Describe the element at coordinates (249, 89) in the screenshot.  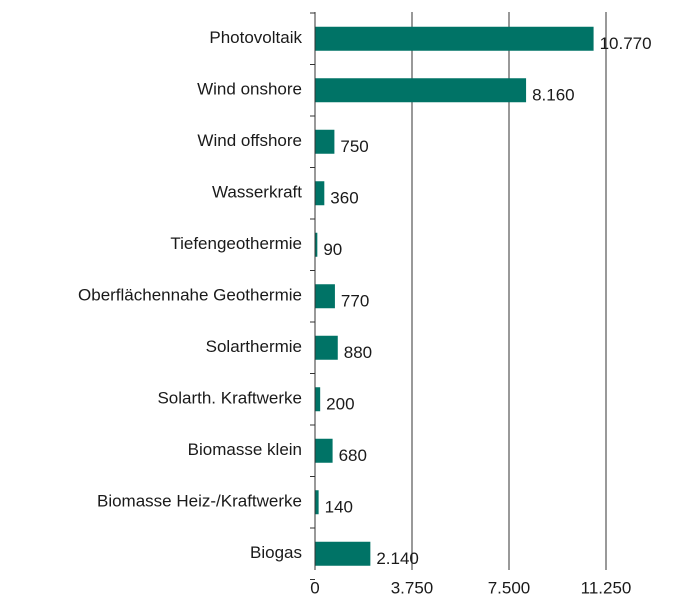
I see `y-tick-label: Wind onshore` at that location.